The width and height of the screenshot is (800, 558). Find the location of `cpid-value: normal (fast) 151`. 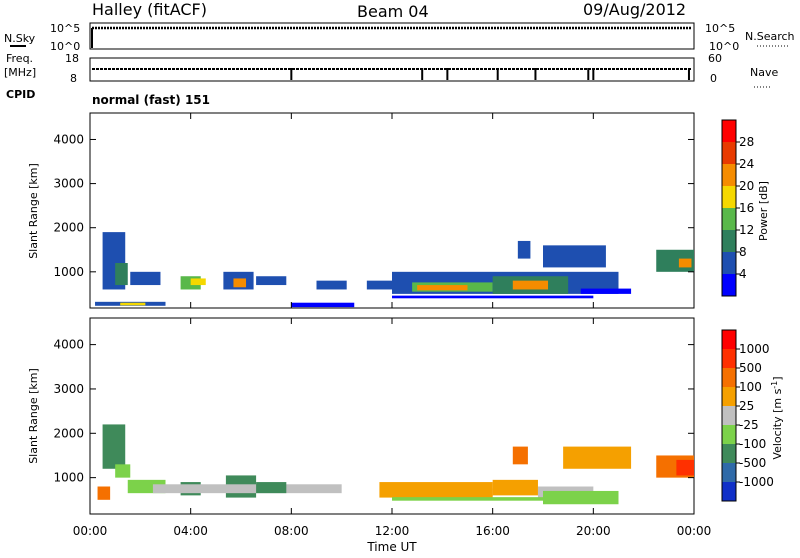

cpid-value: normal (fast) 151 is located at coordinates (151, 100).